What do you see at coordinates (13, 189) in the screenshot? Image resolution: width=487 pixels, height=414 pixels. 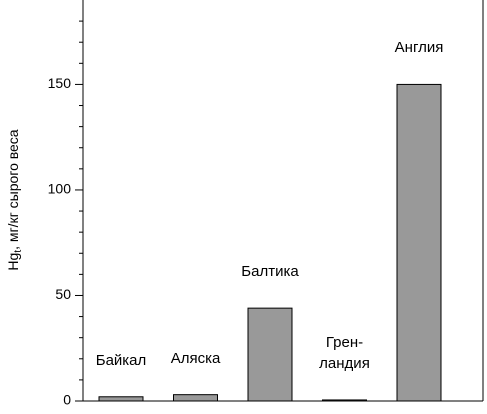 I see `y-label-rest: , мг/кг сырого веса` at bounding box center [13, 189].